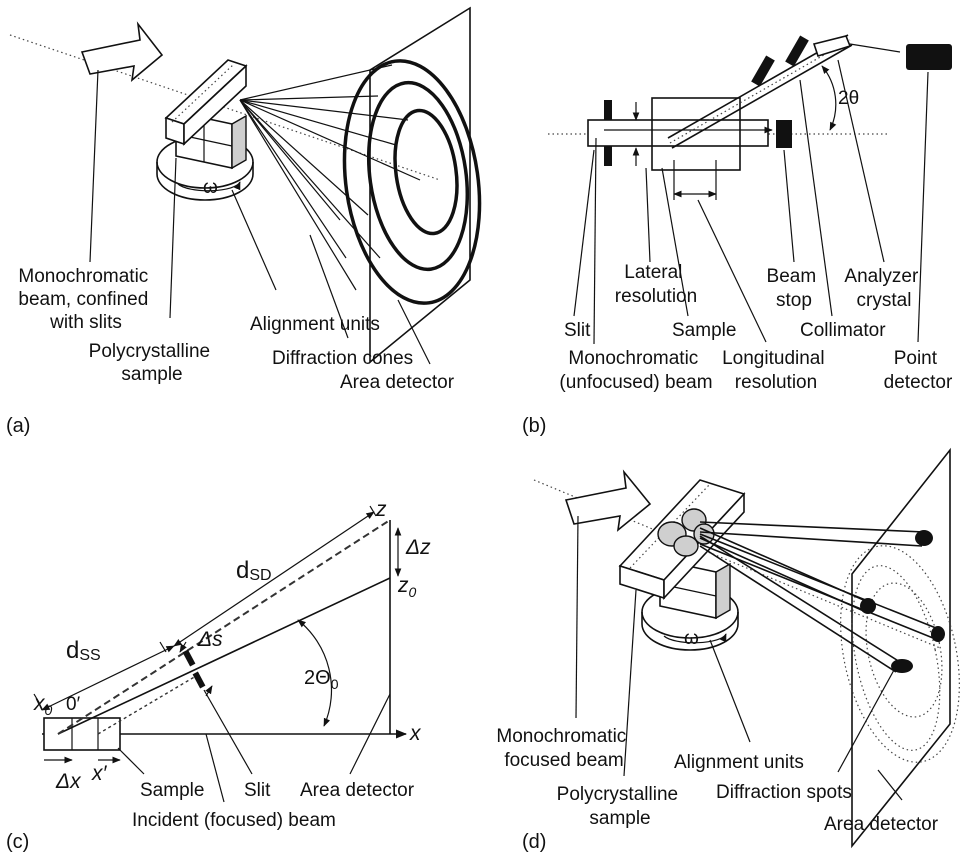 The height and width of the screenshot is (858, 960). Describe the element at coordinates (18, 426) in the screenshot. I see `panel-label-a: (a)` at that location.